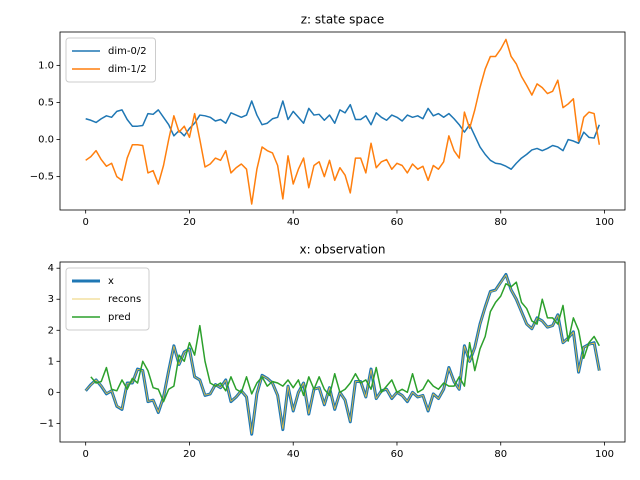 The height and width of the screenshot is (480, 640). What do you see at coordinates (46, 140) in the screenshot?
I see `y-tick-label: 0.0` at bounding box center [46, 140].